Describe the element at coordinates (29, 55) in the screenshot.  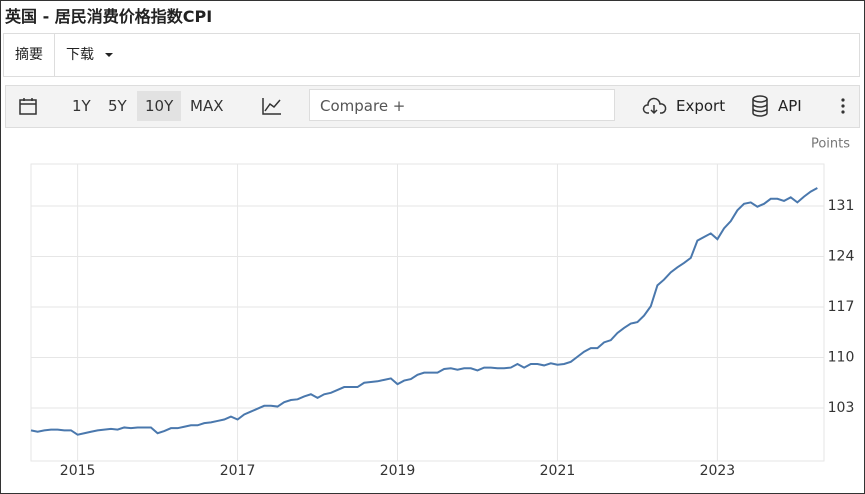
I see `tab: 摘要` at that location.